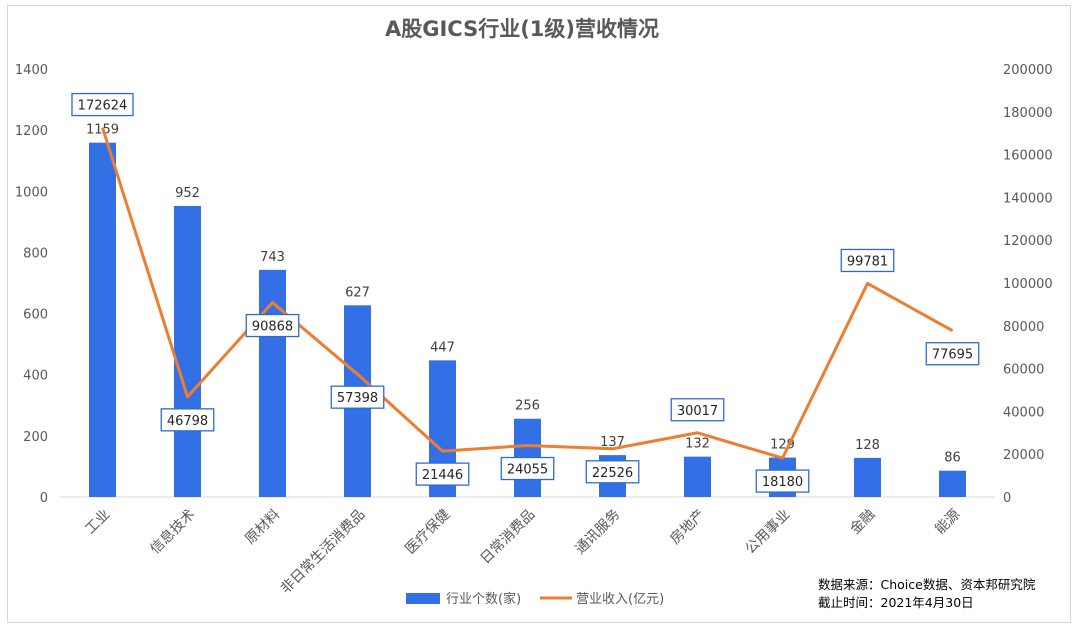  I want to click on right-tick-label: 40000, so click(1023, 412).